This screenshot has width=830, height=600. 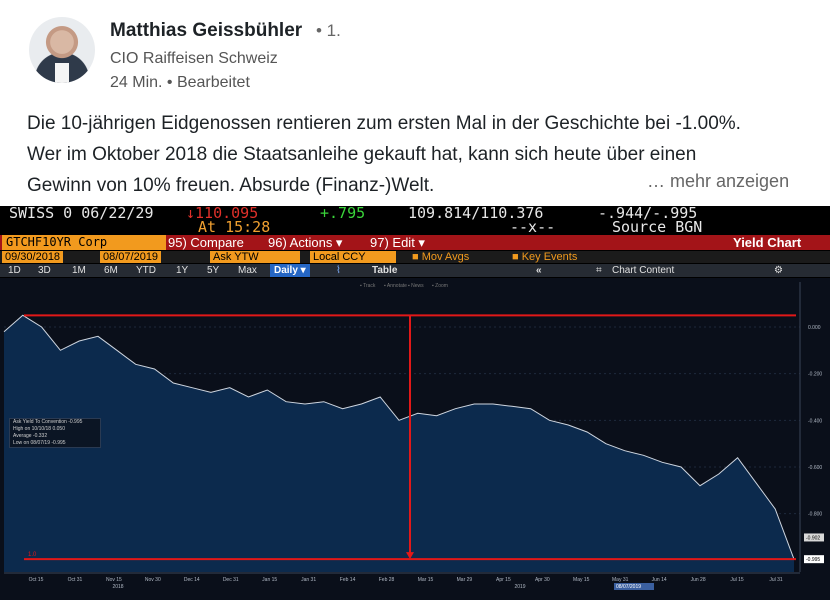 I want to click on post-meta: 24 Min. • Bearbeitet, so click(x=180, y=82).